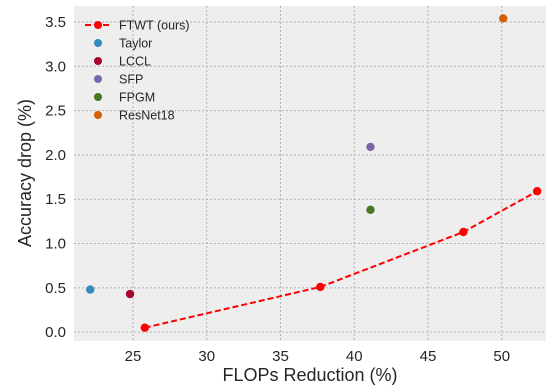  What do you see at coordinates (147, 116) in the screenshot?
I see `legend-label-resnet18: ResNet18` at bounding box center [147, 116].